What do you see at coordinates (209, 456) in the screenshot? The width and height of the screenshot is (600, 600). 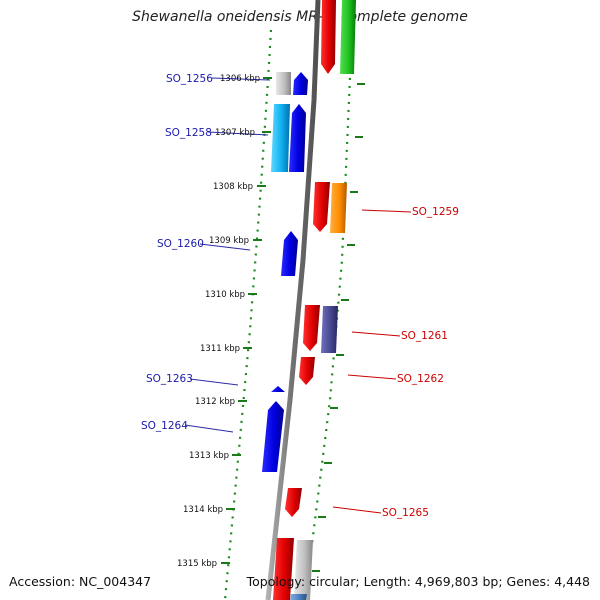 I see `ruler-label: 1313 kbp` at bounding box center [209, 456].